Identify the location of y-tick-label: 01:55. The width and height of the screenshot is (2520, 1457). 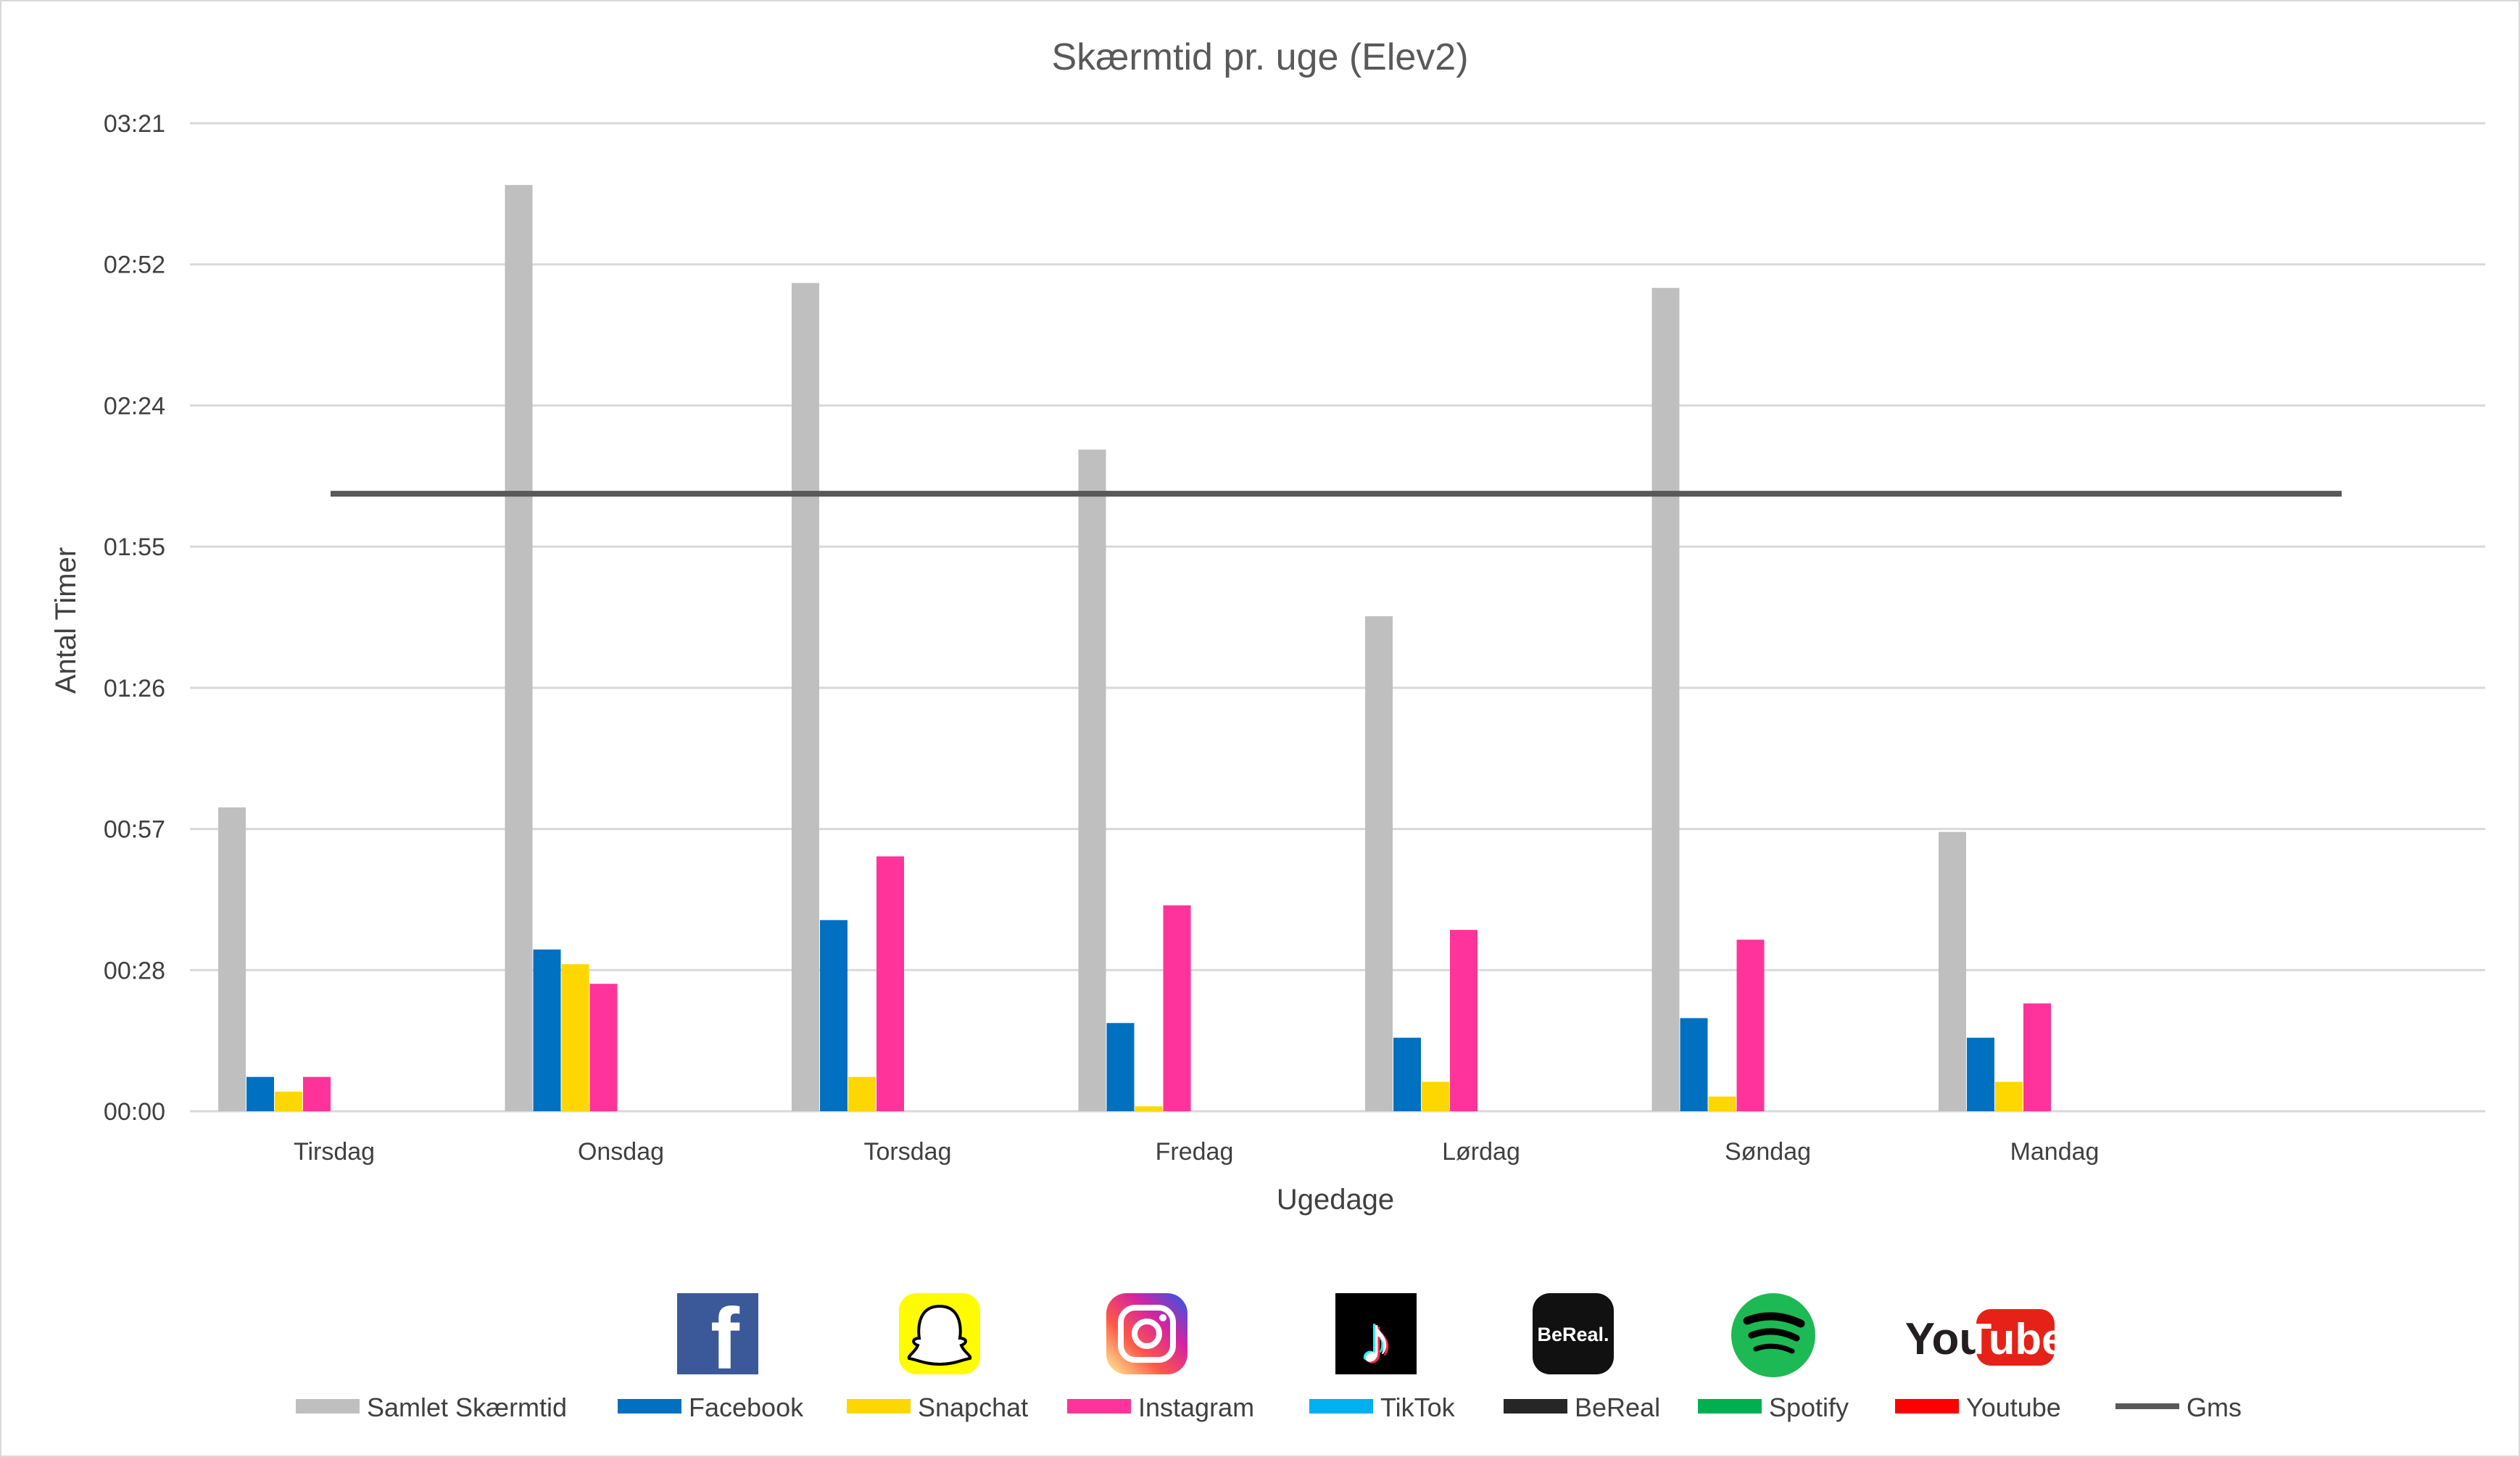
(134, 547).